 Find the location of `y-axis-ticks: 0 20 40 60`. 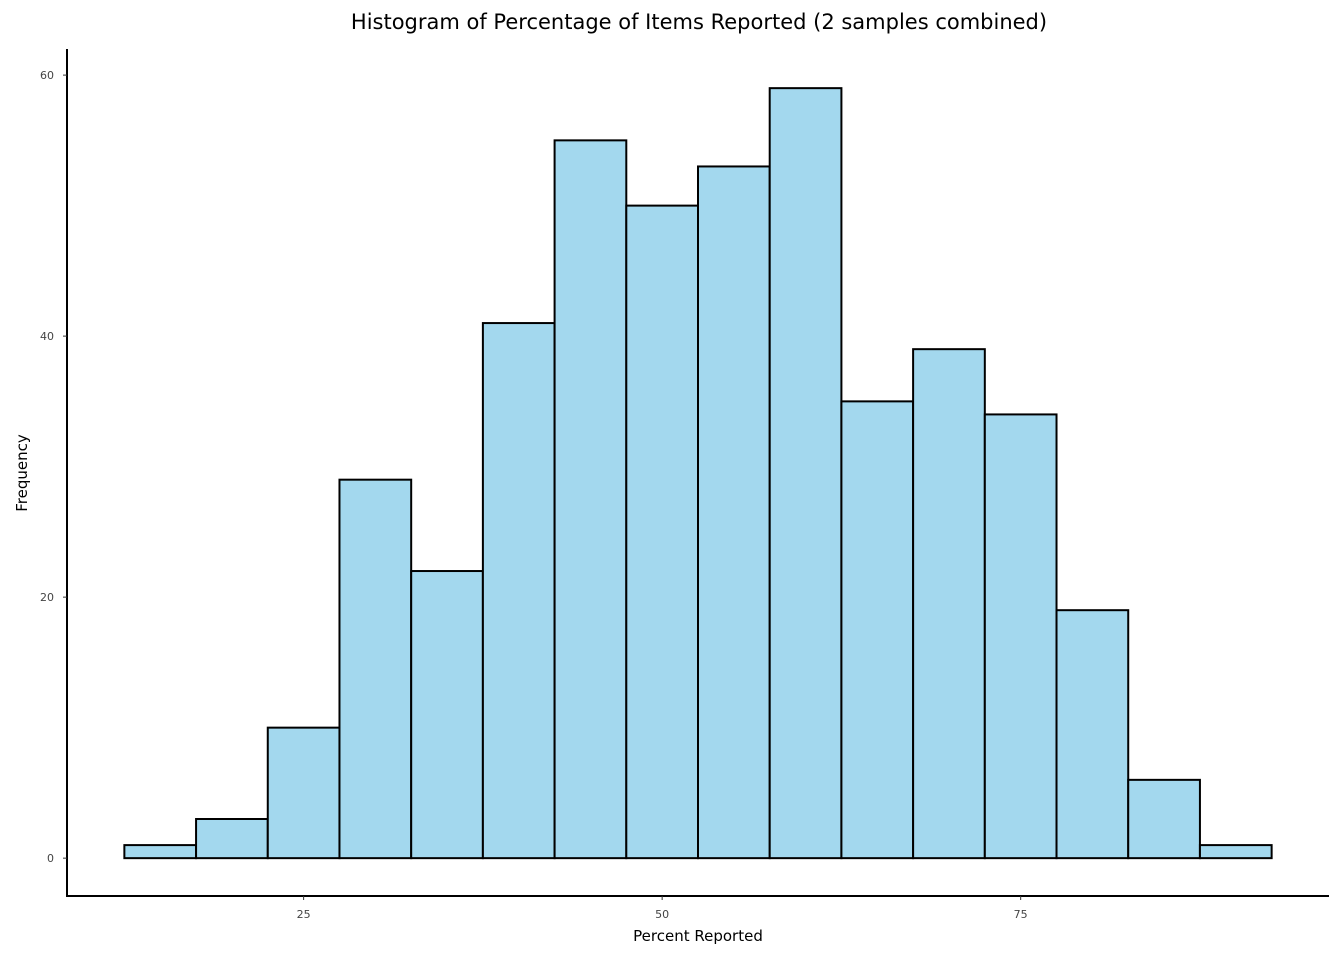

y-axis-ticks: 0 20 40 60 is located at coordinates (53, 467).